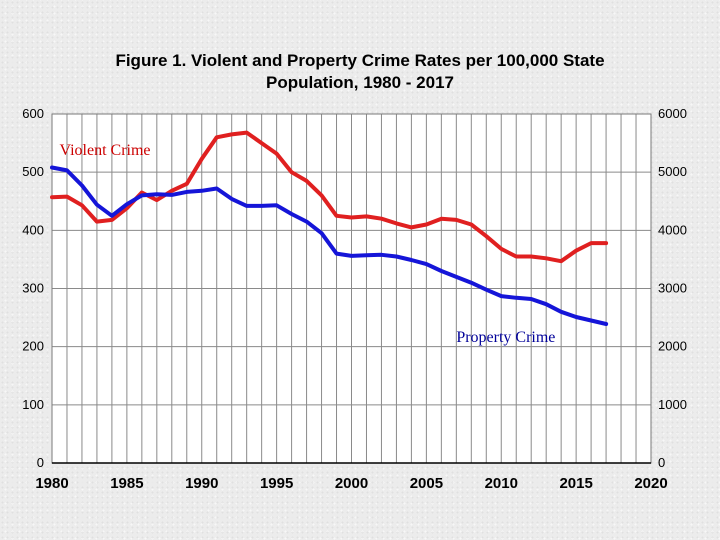  I want to click on y-tick-right: 6000, so click(672, 113).